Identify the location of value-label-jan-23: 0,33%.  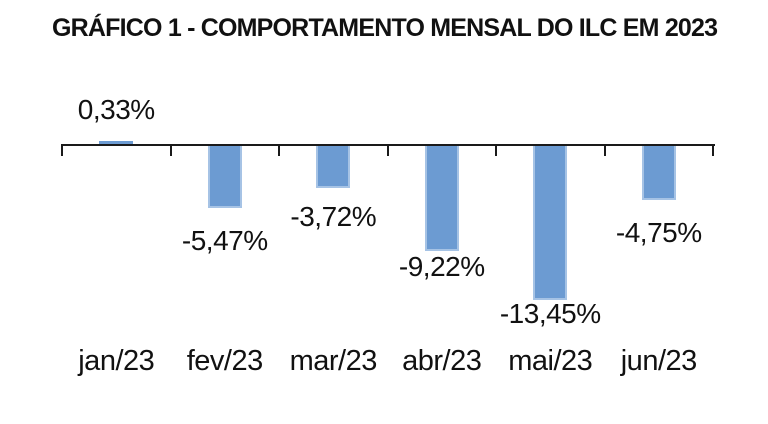
(116, 109).